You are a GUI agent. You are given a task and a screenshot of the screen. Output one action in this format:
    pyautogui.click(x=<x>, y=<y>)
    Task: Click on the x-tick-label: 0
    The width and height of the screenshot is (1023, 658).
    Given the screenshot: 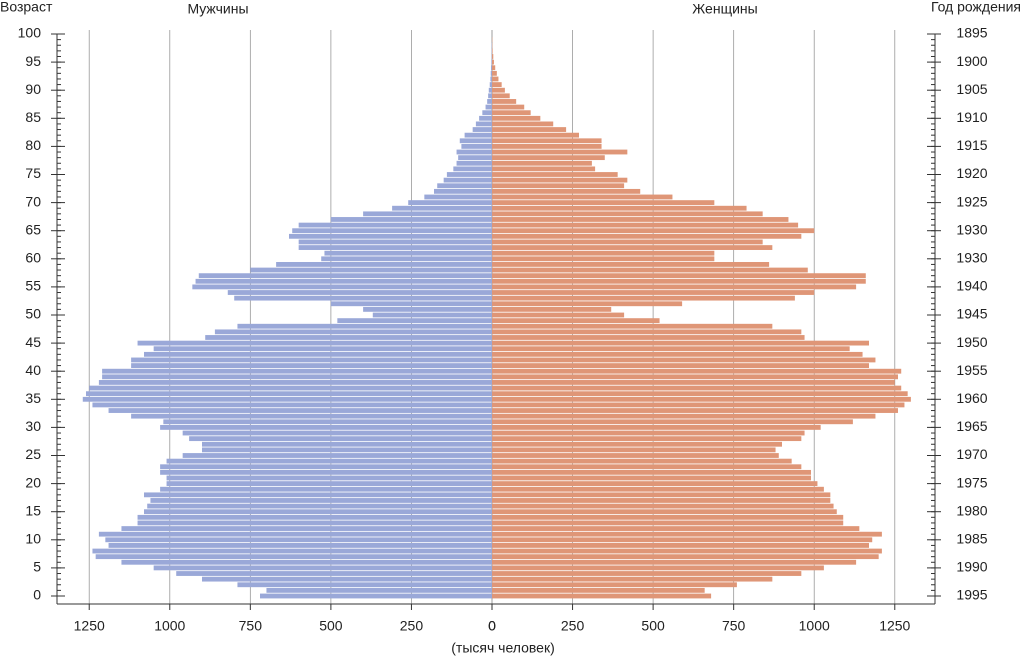 What is the action you would take?
    pyautogui.click(x=492, y=626)
    